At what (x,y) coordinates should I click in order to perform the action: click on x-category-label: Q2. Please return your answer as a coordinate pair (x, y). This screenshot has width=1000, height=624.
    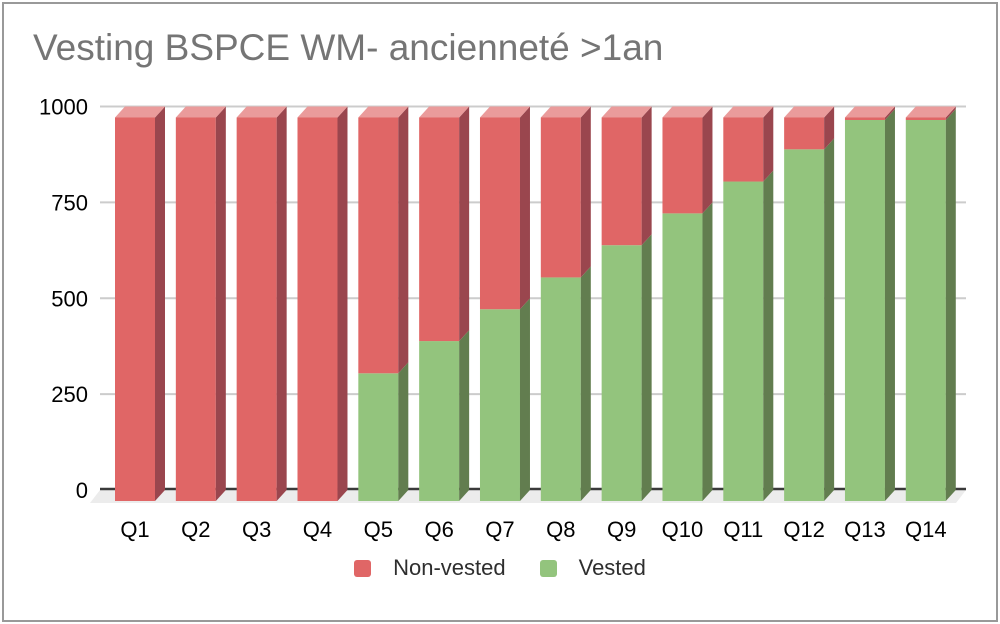
    Looking at the image, I should click on (195, 529).